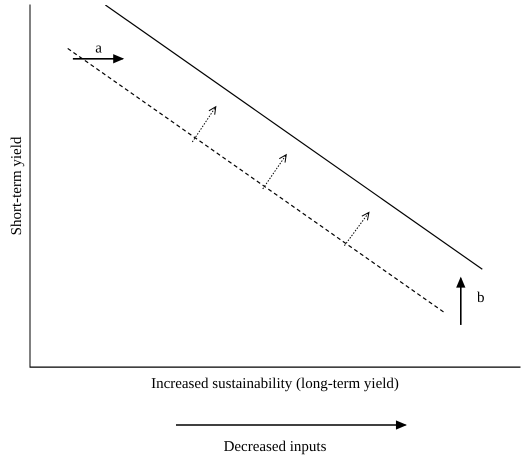 Image resolution: width=522 pixels, height=459 pixels. What do you see at coordinates (275, 384) in the screenshot?
I see `x-axis-title: Increased sustainability (long-term yield)` at bounding box center [275, 384].